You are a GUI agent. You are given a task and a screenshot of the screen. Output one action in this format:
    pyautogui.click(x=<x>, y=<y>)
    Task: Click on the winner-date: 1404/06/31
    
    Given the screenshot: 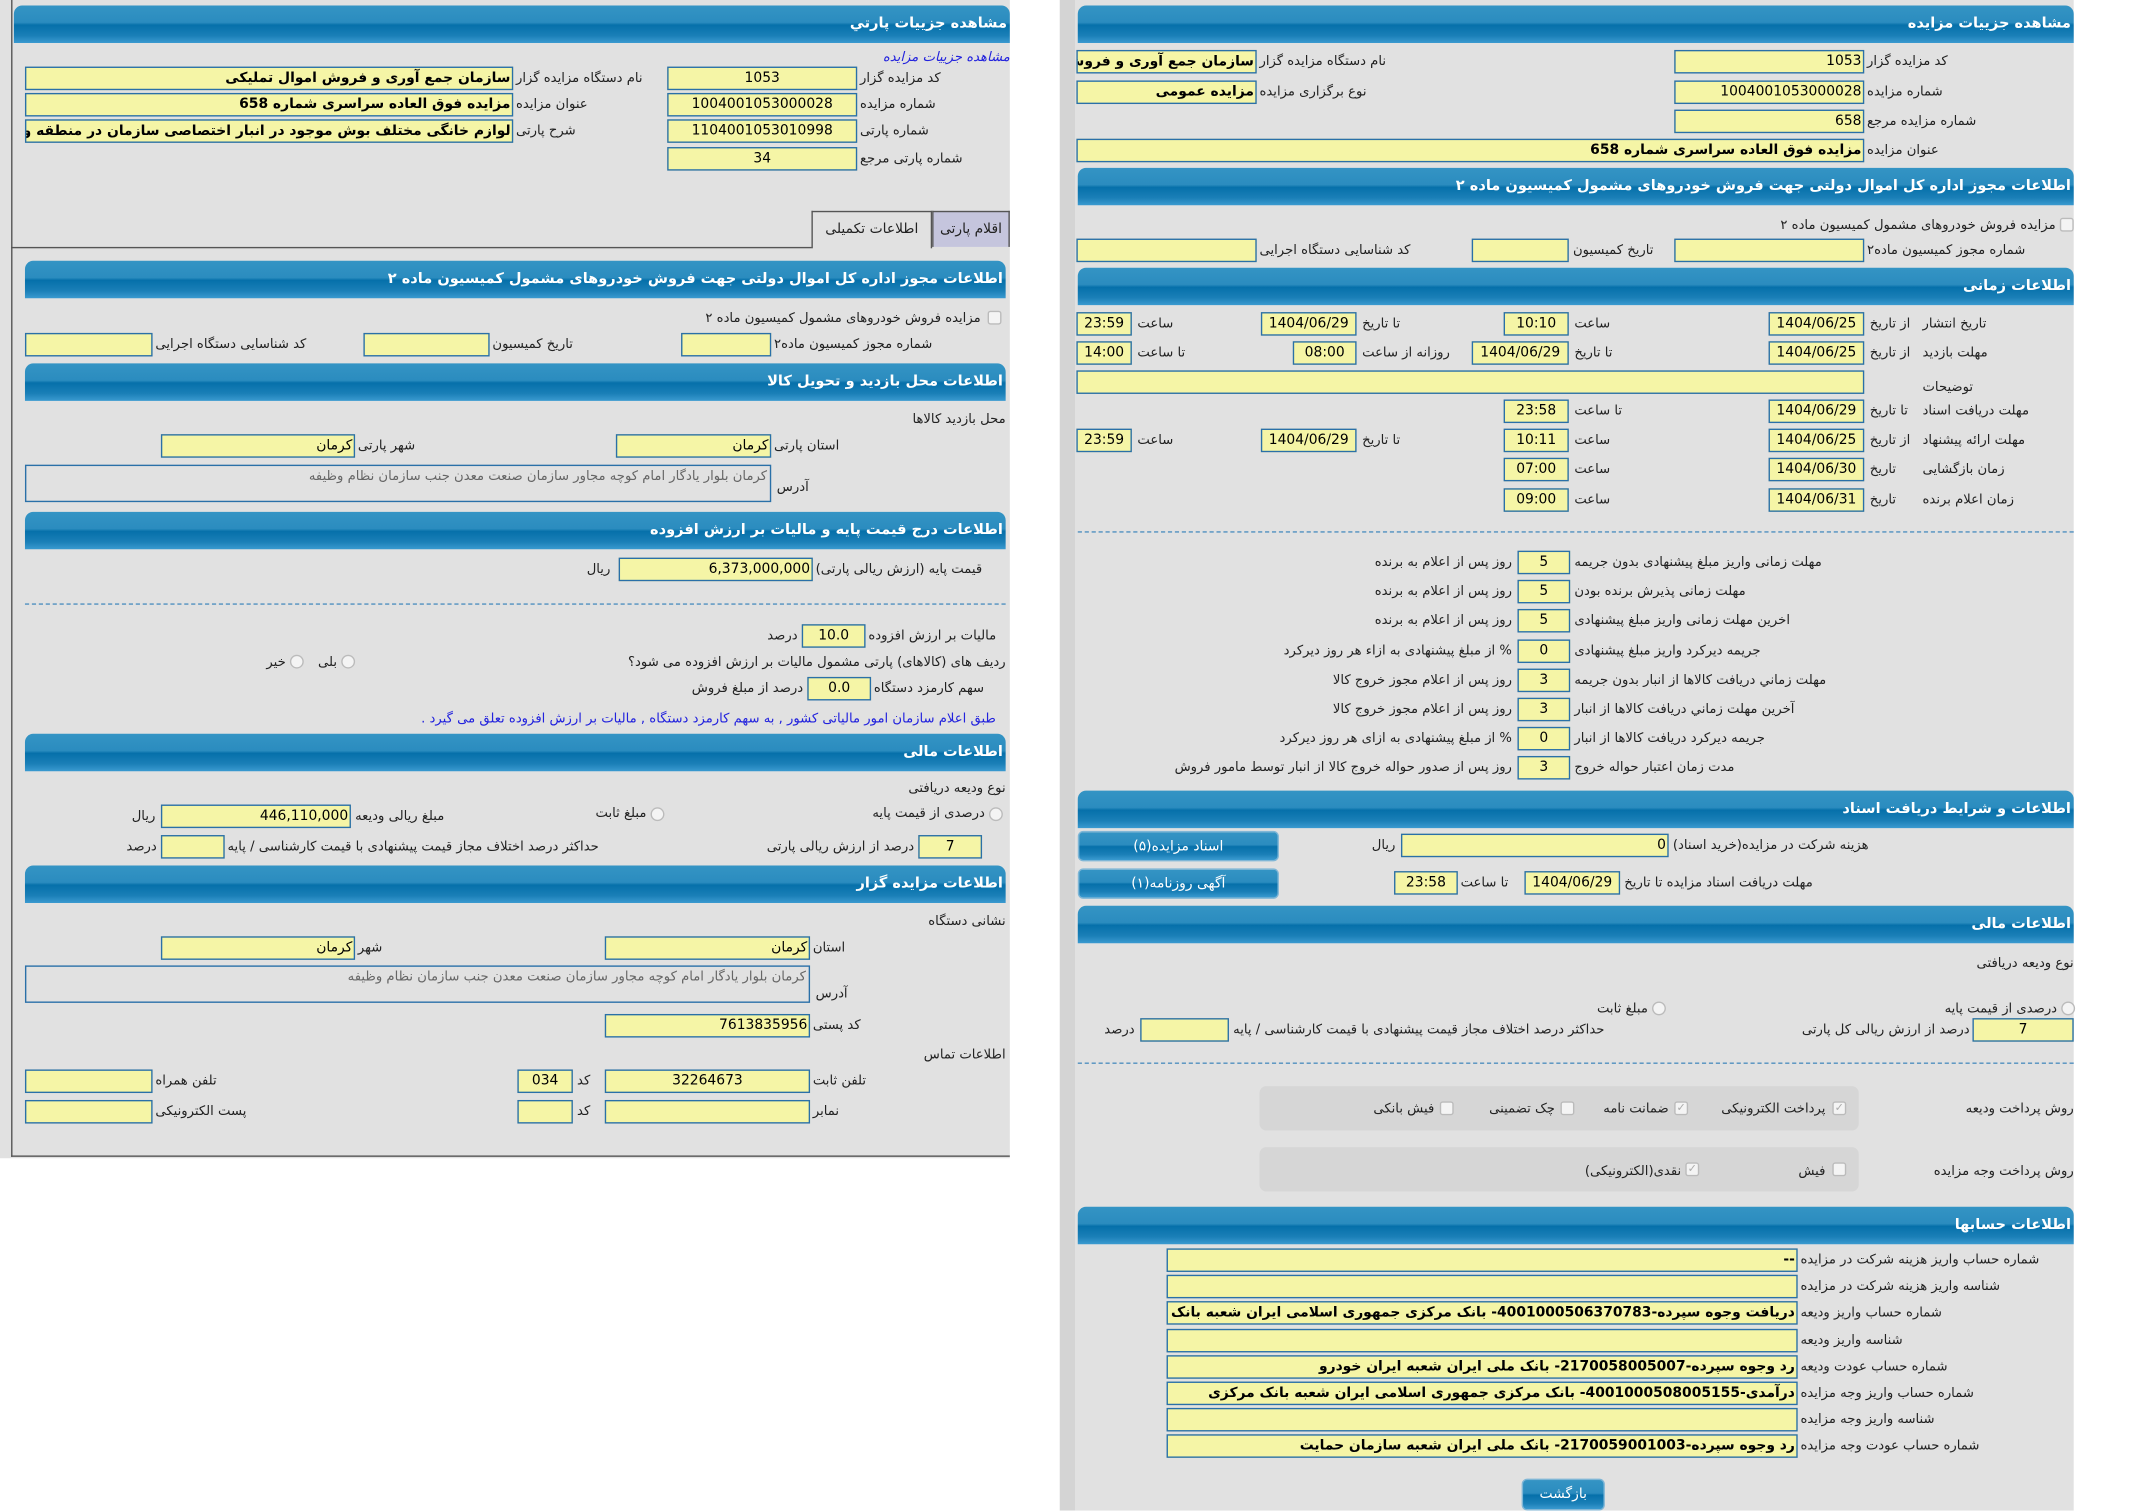 What is the action you would take?
    pyautogui.click(x=1816, y=500)
    